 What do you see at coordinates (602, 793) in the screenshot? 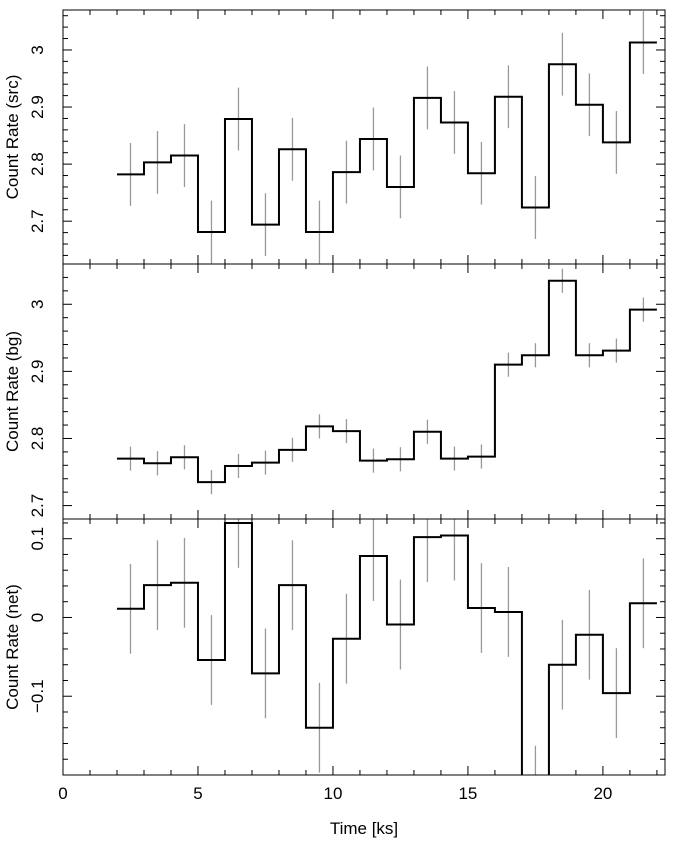
I see `x-tick-label-4: 20` at bounding box center [602, 793].